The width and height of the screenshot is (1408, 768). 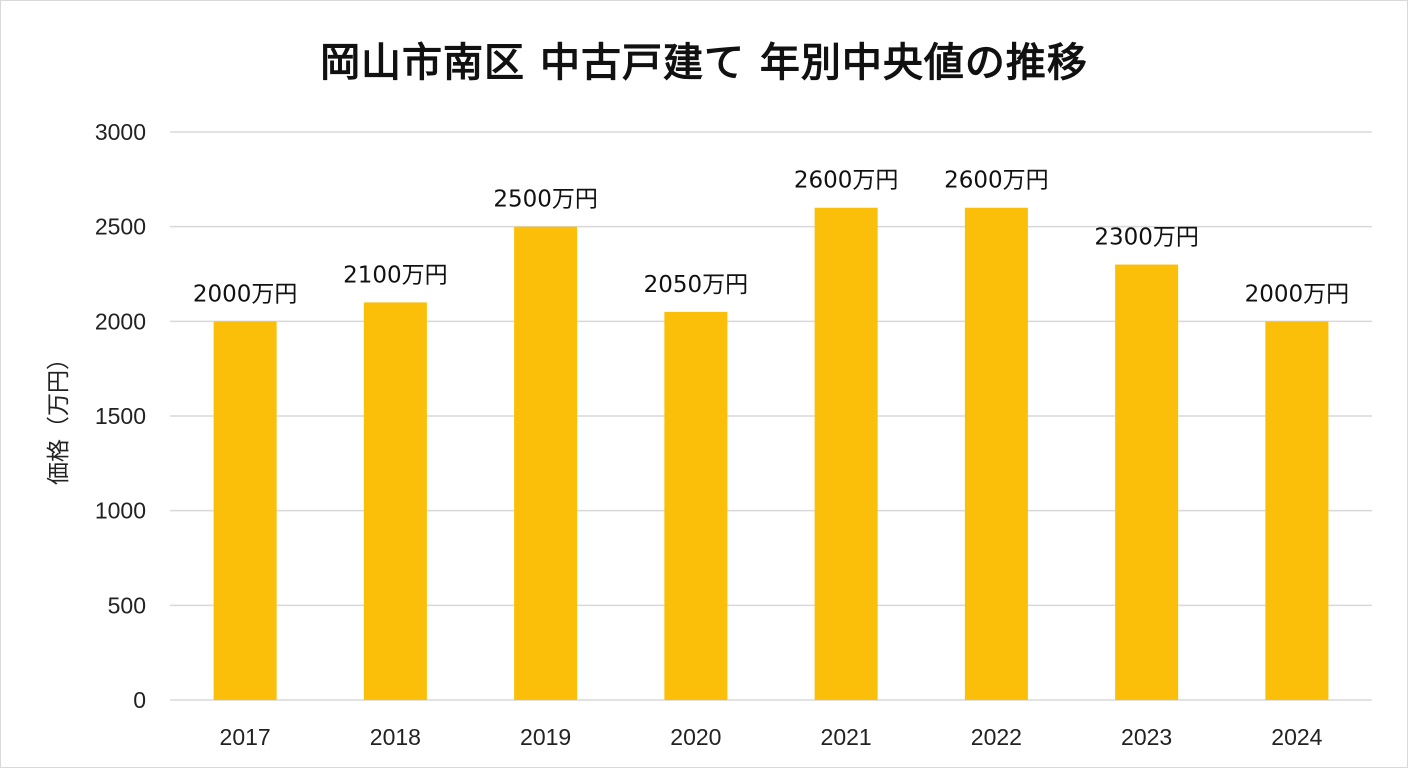 What do you see at coordinates (395, 737) in the screenshot?
I see `x-tick-label: 2018` at bounding box center [395, 737].